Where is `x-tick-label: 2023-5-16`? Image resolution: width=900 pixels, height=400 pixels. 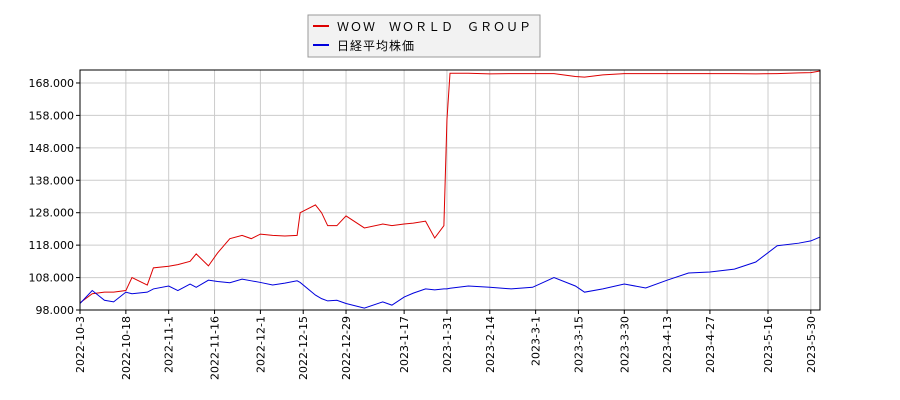 x-tick-label: 2023-5-16 is located at coordinates (768, 344).